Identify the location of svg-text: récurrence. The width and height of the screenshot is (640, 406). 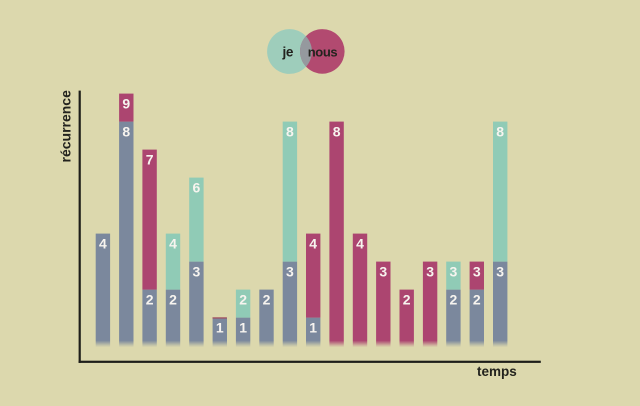
(66, 126).